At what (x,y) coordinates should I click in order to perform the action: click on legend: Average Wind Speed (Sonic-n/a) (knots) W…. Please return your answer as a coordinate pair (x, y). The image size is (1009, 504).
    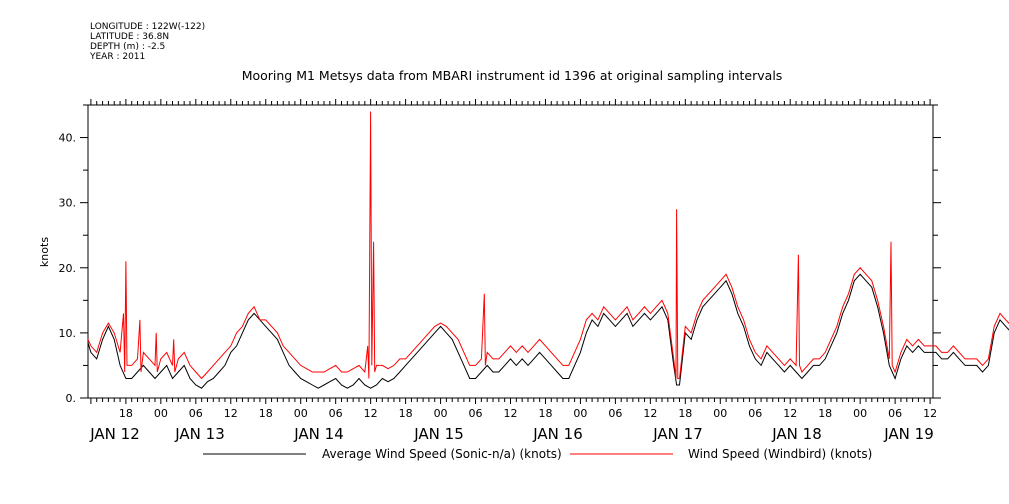
    Looking at the image, I should click on (537, 454).